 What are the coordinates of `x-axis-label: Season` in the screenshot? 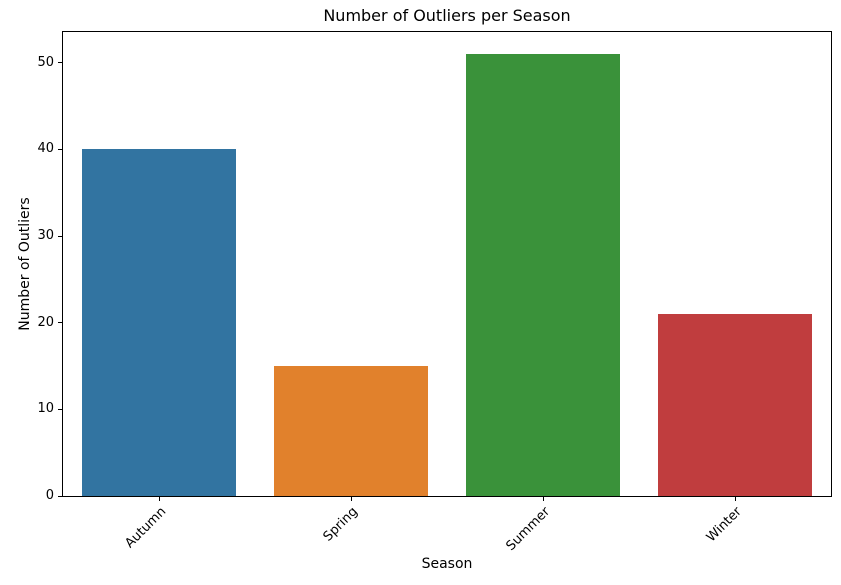 It's located at (447, 564).